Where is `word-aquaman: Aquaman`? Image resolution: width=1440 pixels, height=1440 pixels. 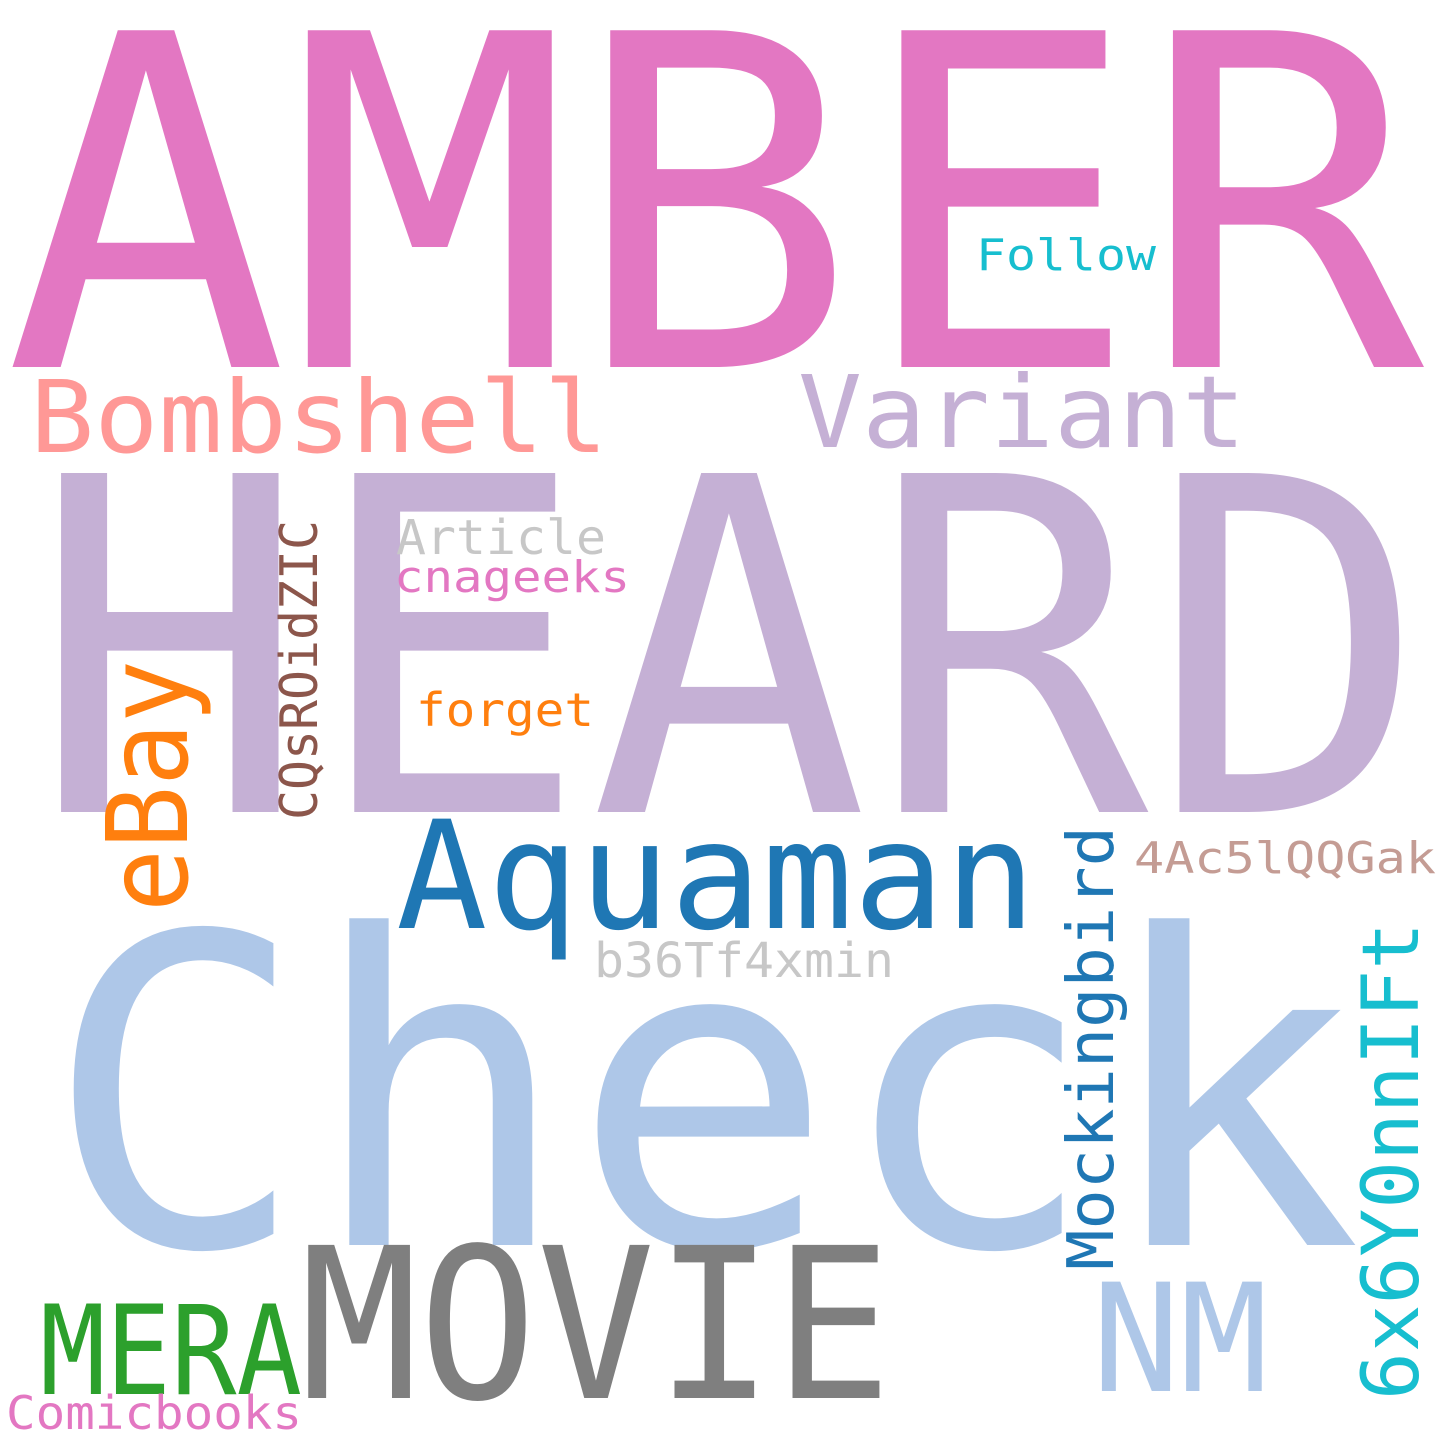 word-aquaman: Aquaman is located at coordinates (716, 877).